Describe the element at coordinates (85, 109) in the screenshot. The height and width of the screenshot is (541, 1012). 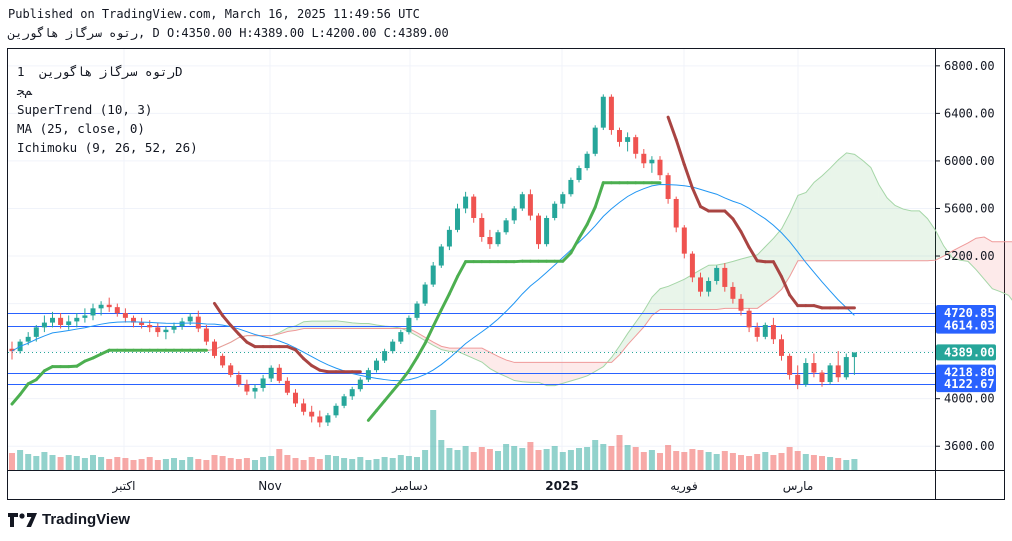
I see `legend-supertrend: SuperTrend (10, 3)` at that location.